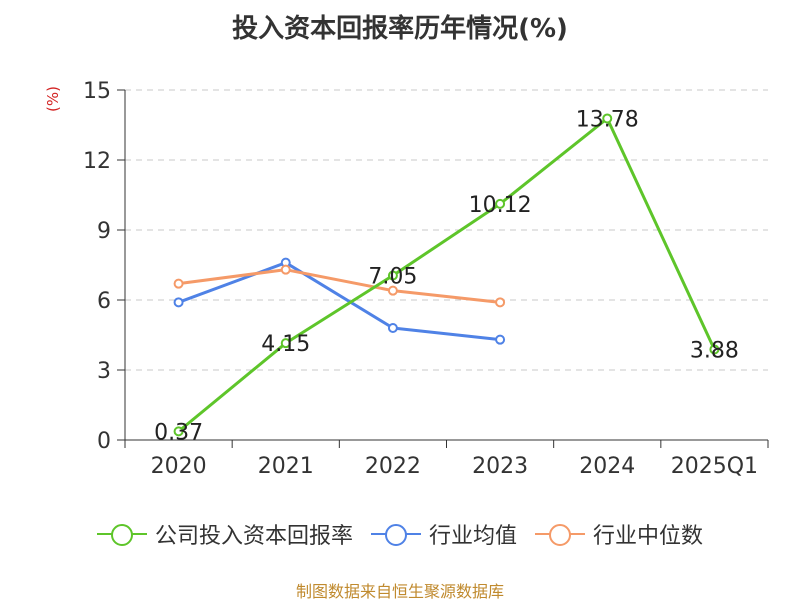 This screenshot has height=602, width=800. I want to click on data-label: 13.78, so click(607, 119).